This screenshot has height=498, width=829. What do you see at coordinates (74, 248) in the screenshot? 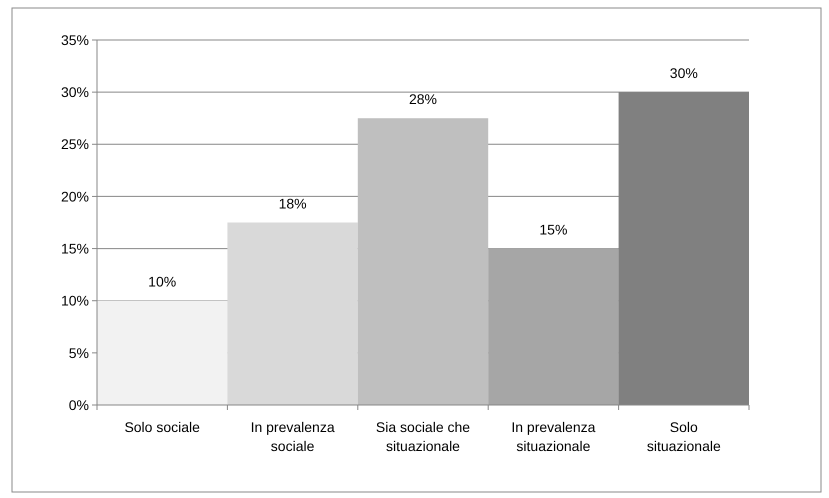
I see `y-tick-label: 15%` at bounding box center [74, 248].